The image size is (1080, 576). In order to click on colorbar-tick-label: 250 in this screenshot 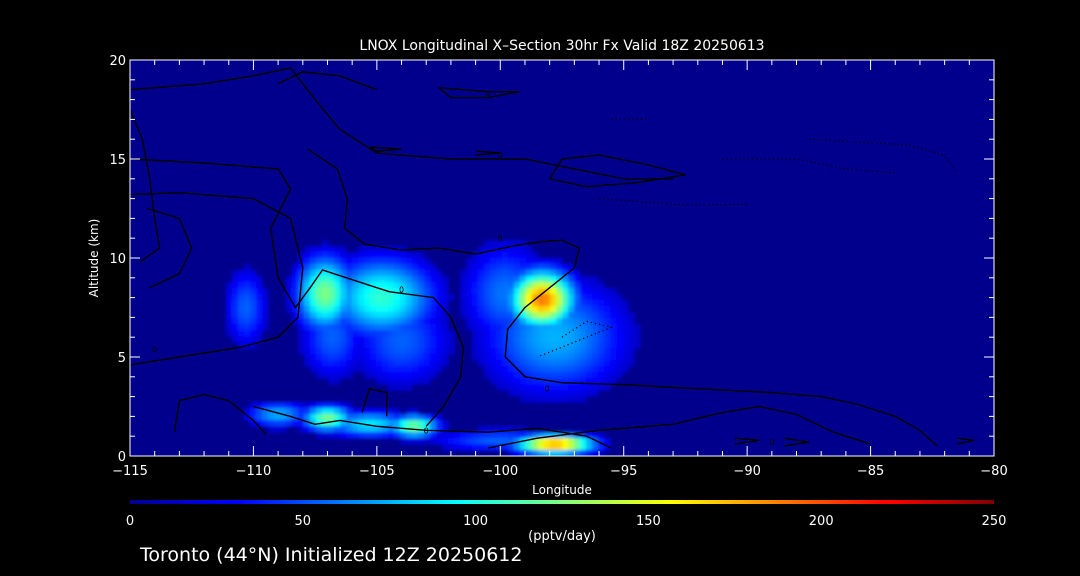, I will do `click(994, 521)`.